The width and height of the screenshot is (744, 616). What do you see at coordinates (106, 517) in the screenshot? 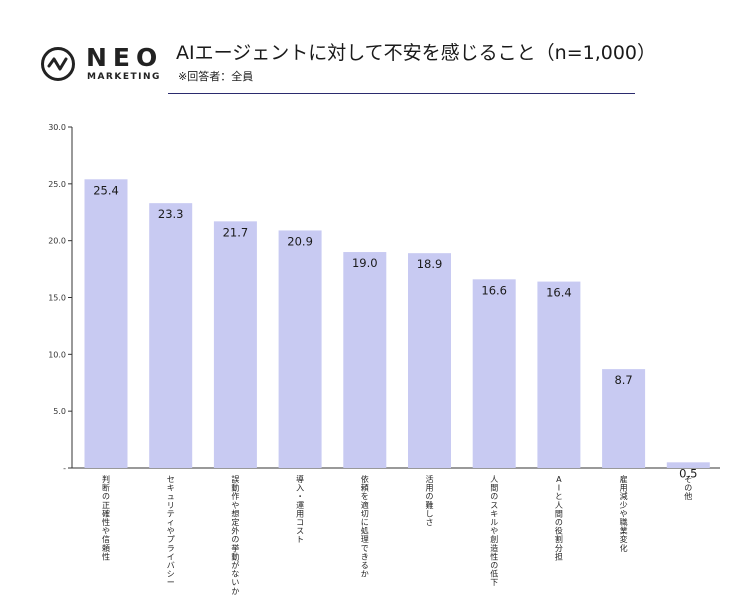
I see `x-category-label: 判断の正確性や信頼性` at bounding box center [106, 517].